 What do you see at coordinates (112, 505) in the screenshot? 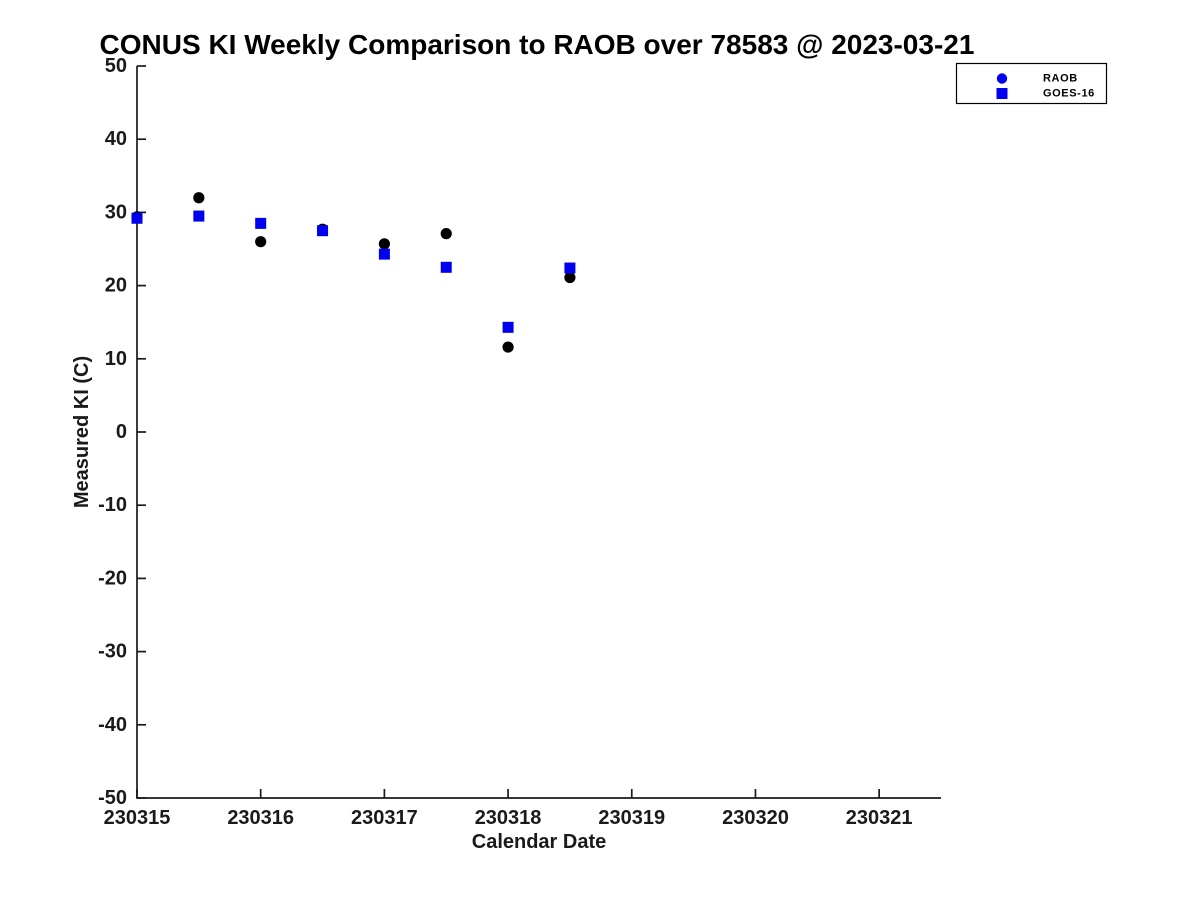
I see `y-tick-label: -10` at bounding box center [112, 505].